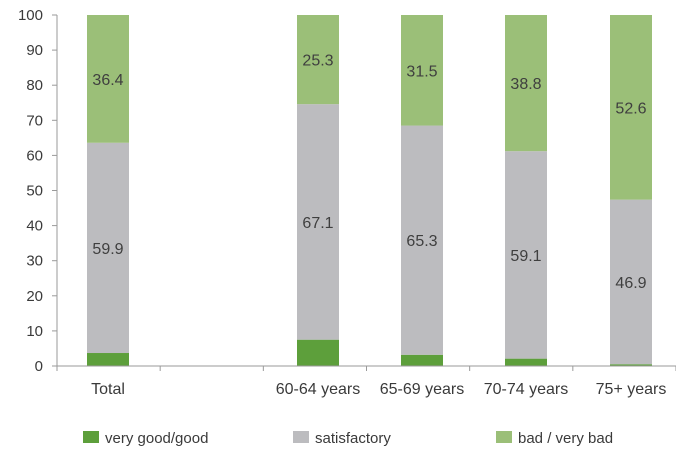  Describe the element at coordinates (108, 389) in the screenshot. I see `x-category-label: Total` at that location.